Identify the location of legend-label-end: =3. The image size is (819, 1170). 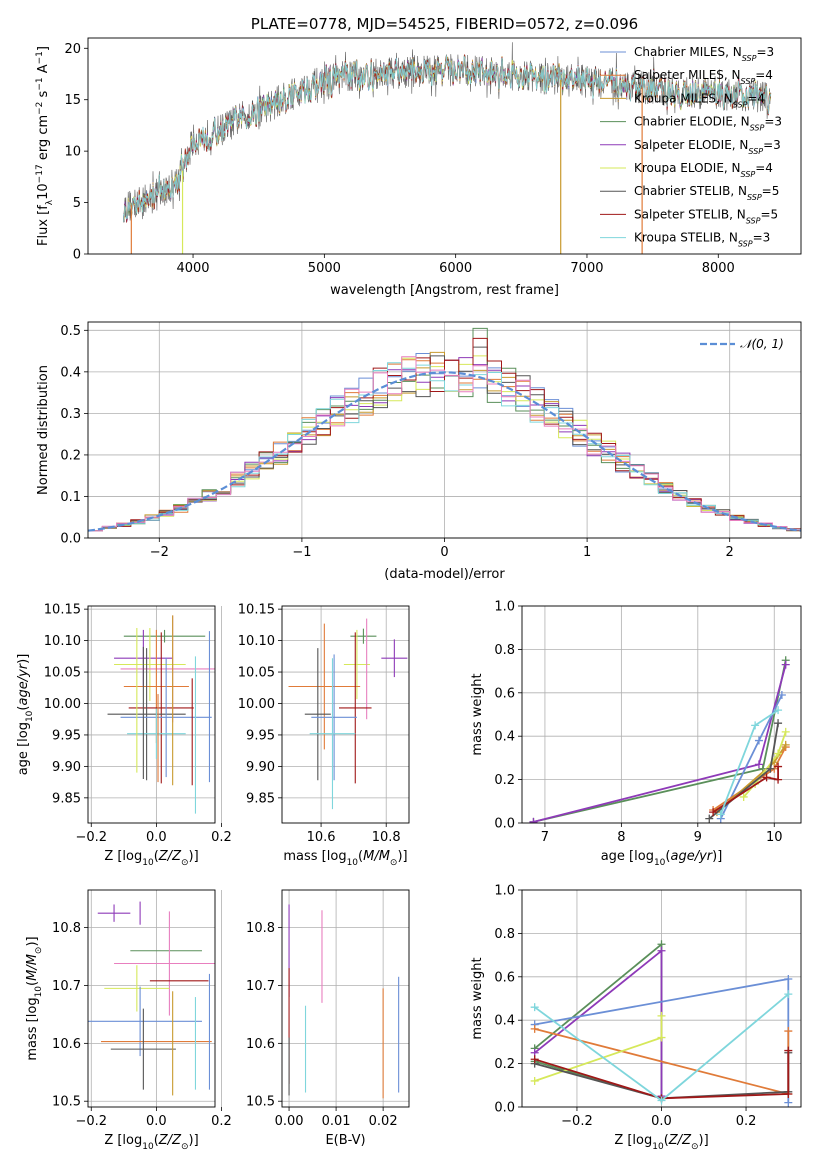
(772, 145).